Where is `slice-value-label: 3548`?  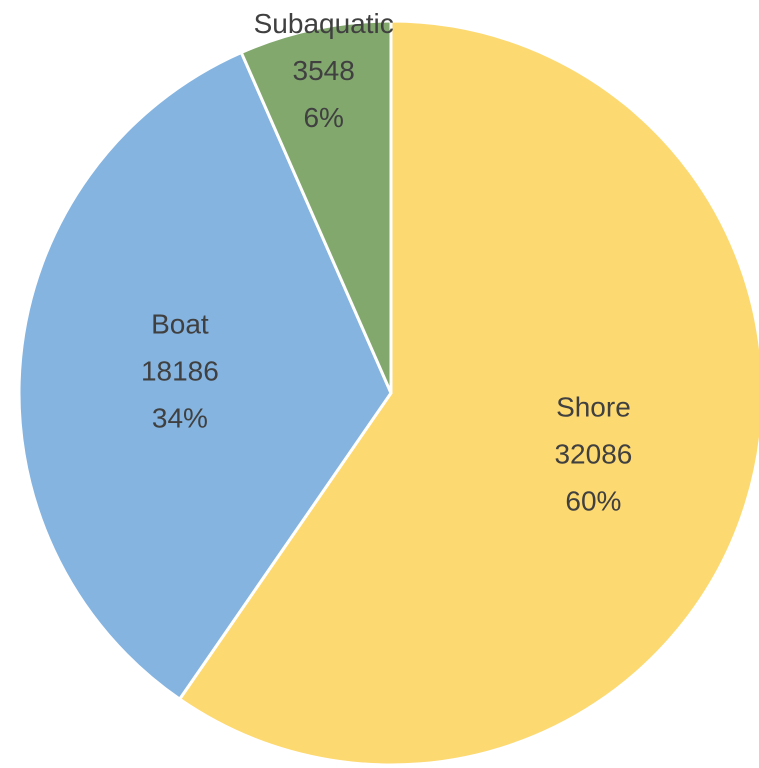 slice-value-label: 3548 is located at coordinates (324, 70).